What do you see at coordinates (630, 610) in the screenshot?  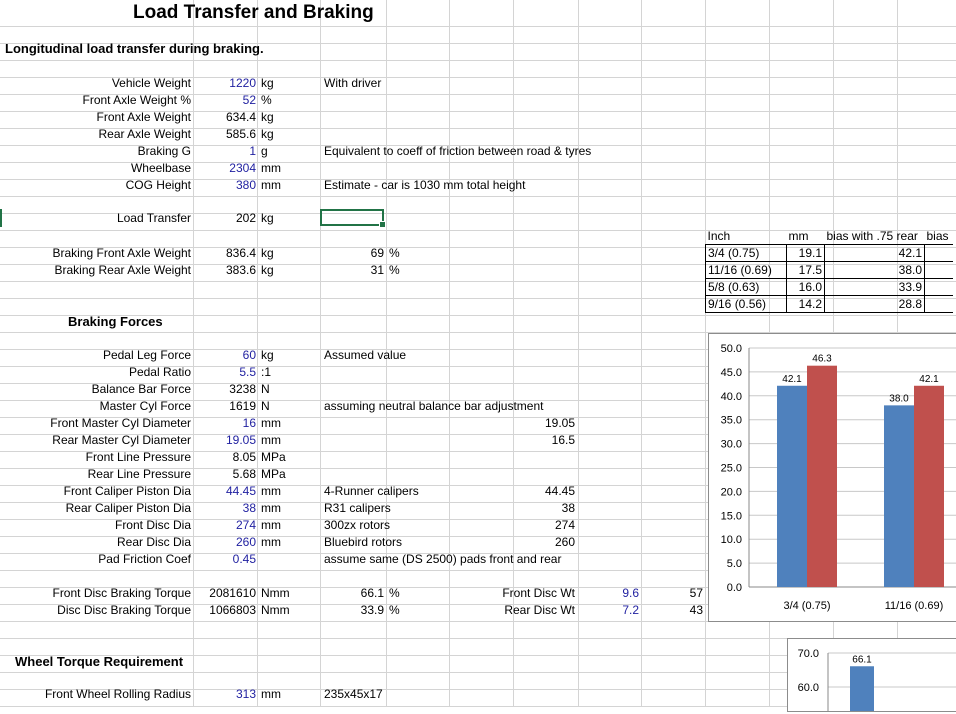 I see `row-wt-value: 7.2` at bounding box center [630, 610].